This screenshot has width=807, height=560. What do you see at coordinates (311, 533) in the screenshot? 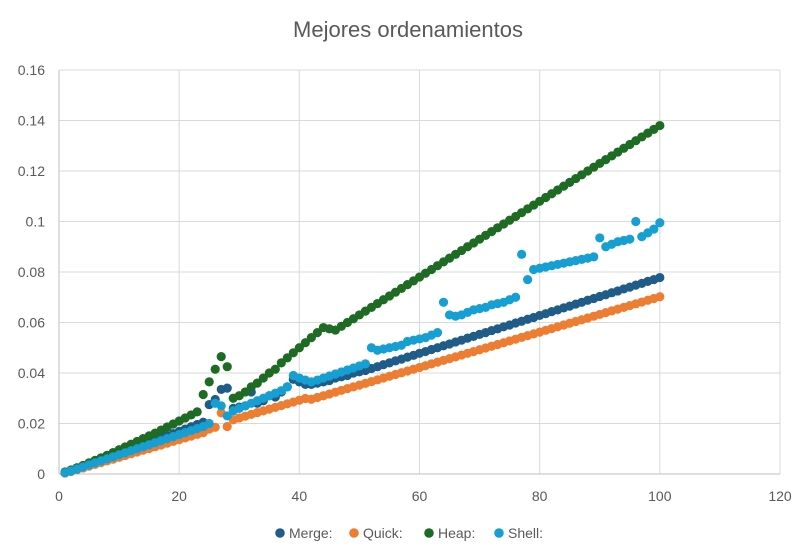
I see `legend-label: Merge:` at bounding box center [311, 533].